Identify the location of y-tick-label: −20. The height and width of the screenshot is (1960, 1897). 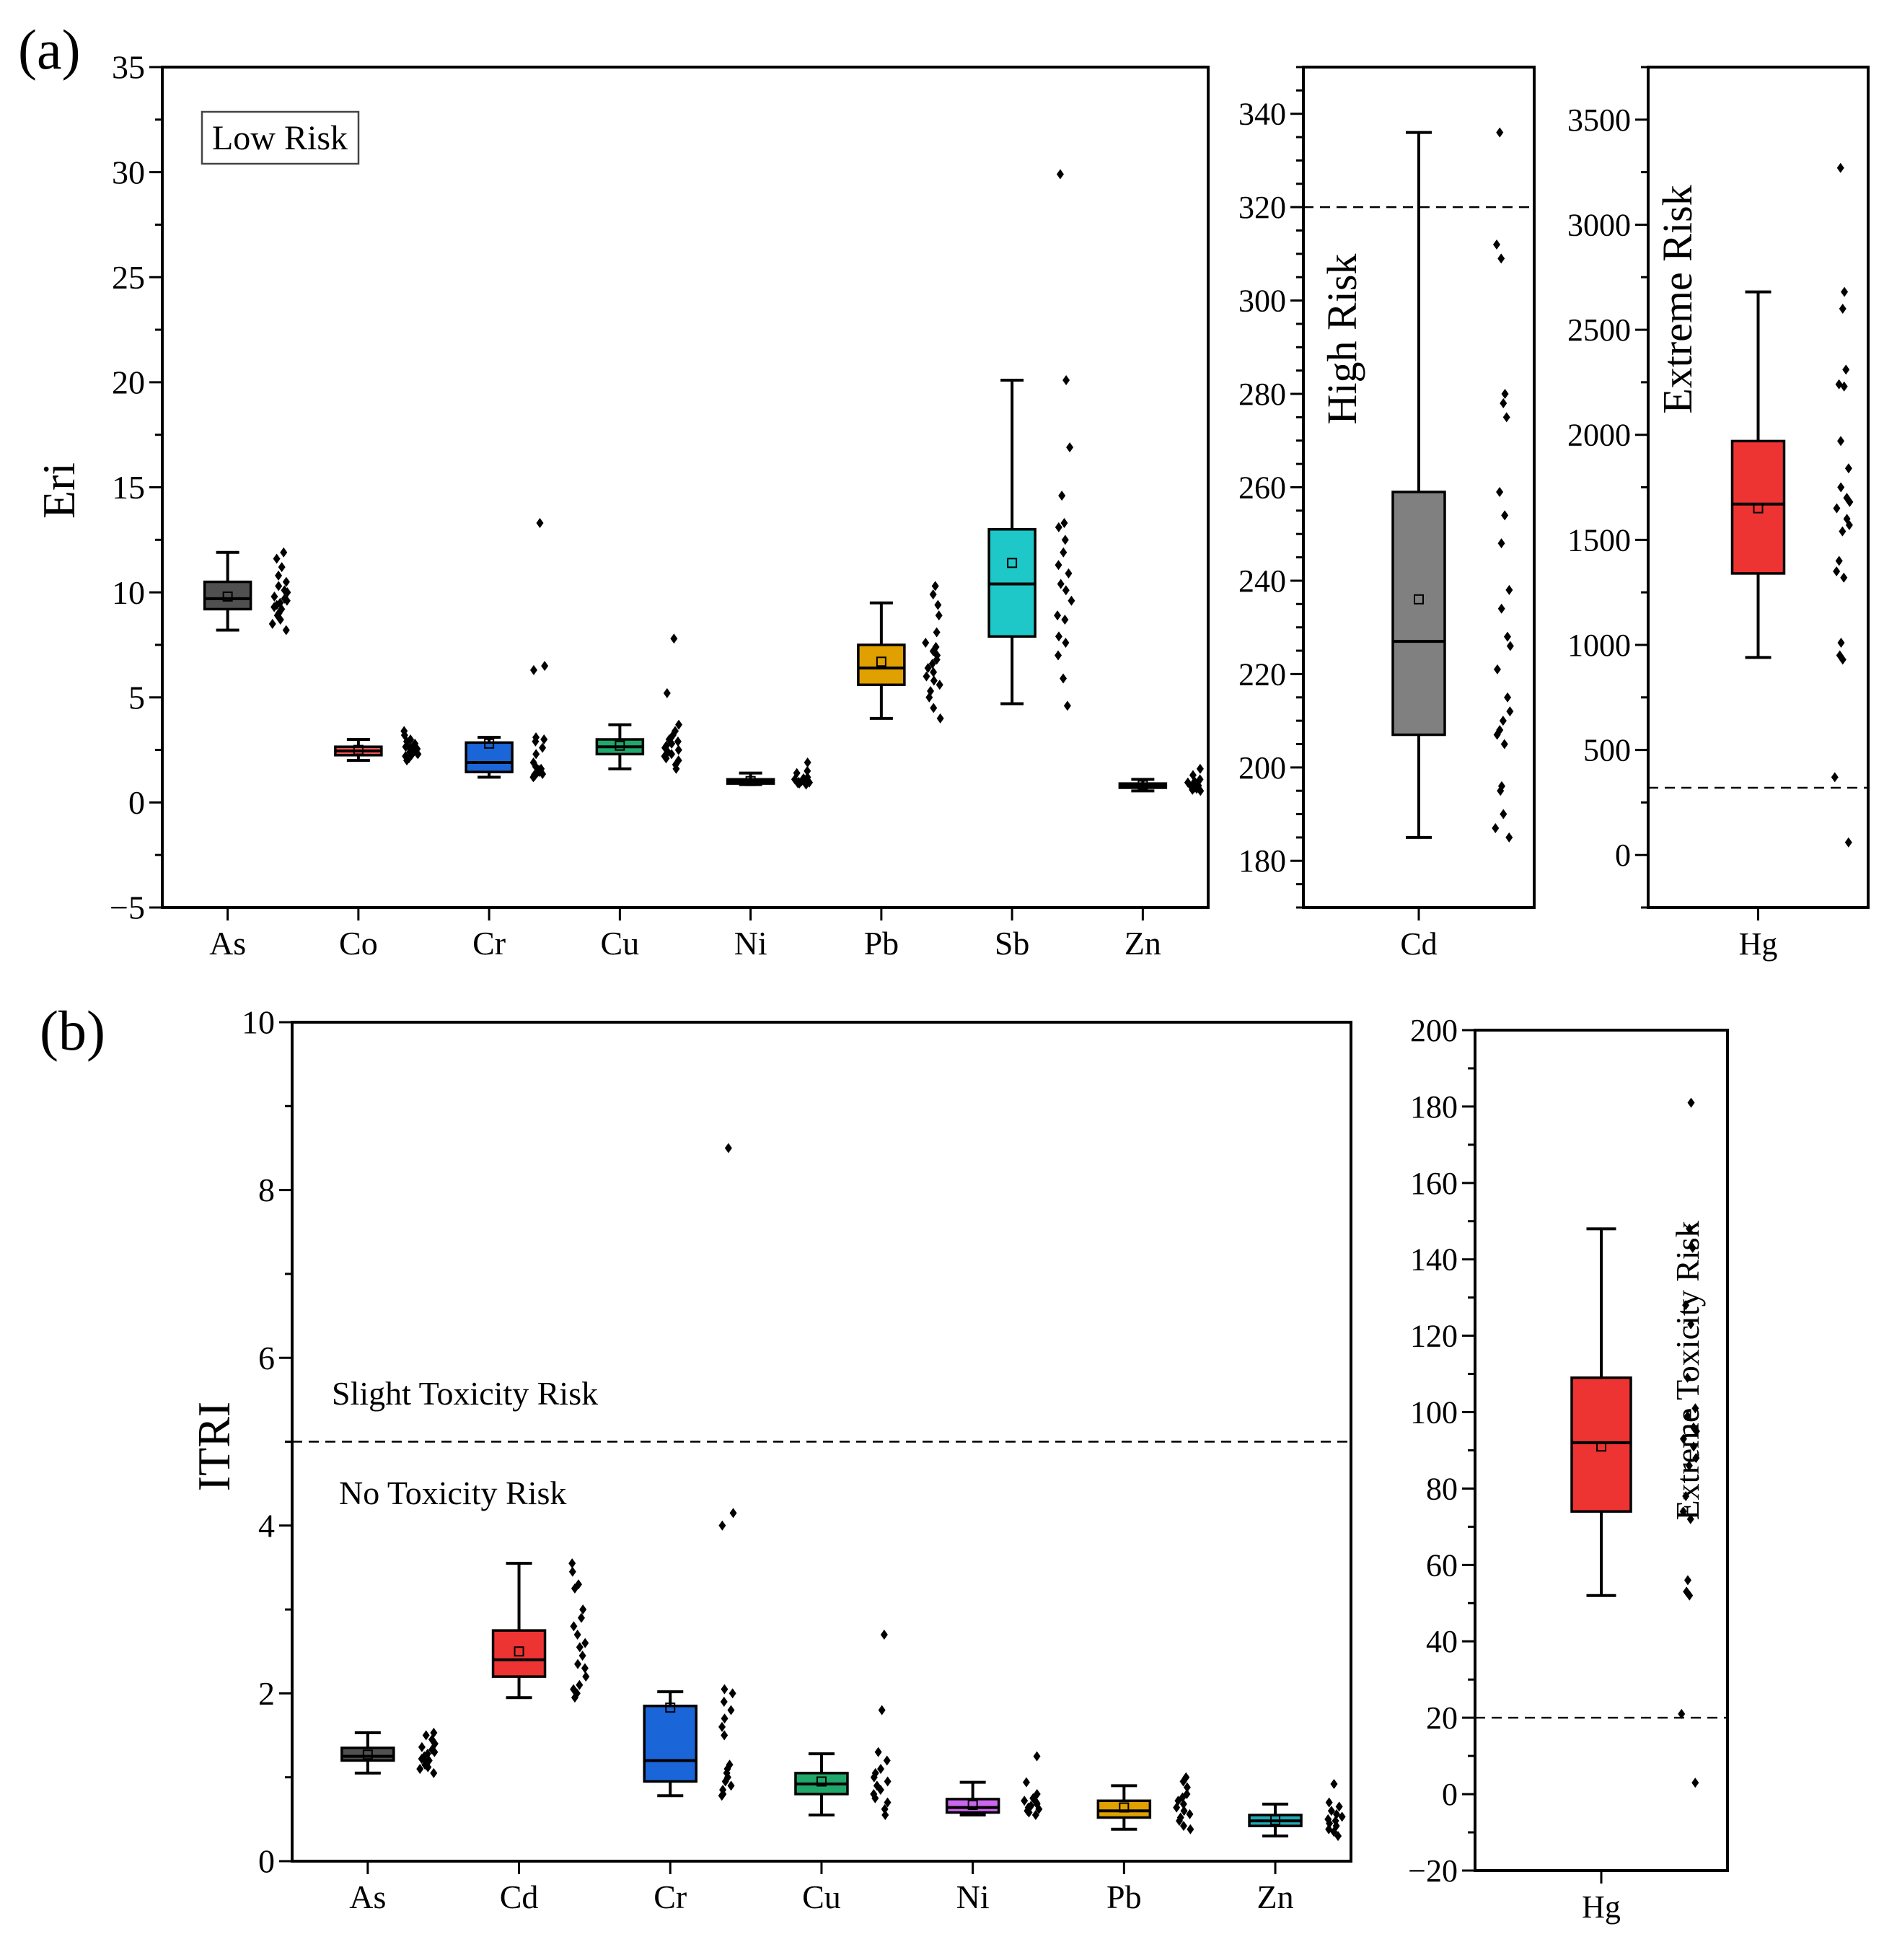
(1433, 1871).